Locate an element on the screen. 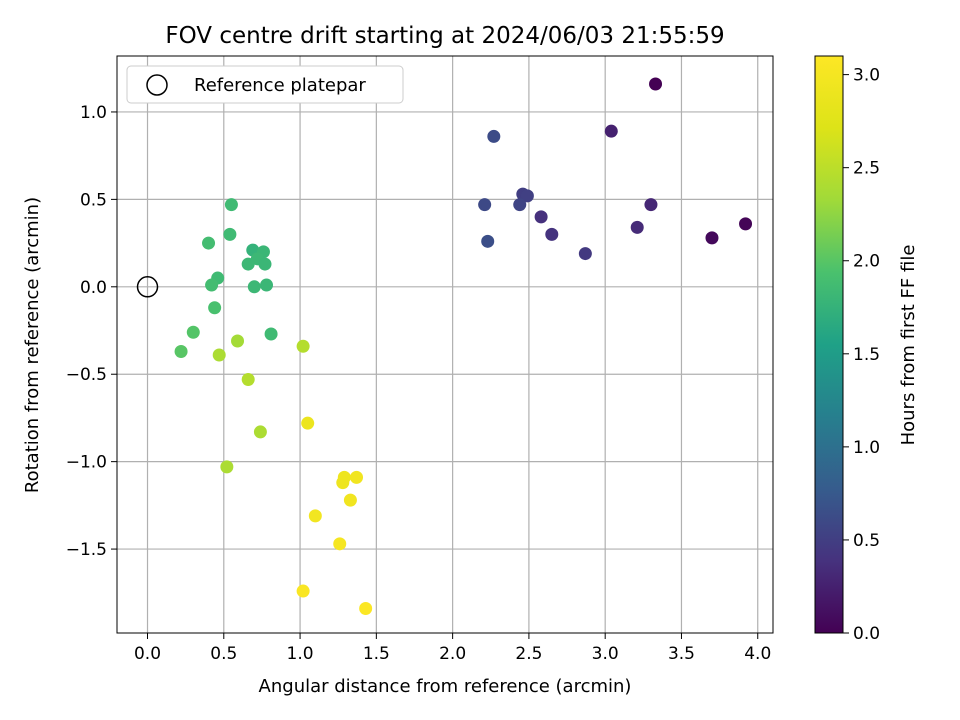 The width and height of the screenshot is (960, 720). reference-platepar-marker is located at coordinates (147, 287).